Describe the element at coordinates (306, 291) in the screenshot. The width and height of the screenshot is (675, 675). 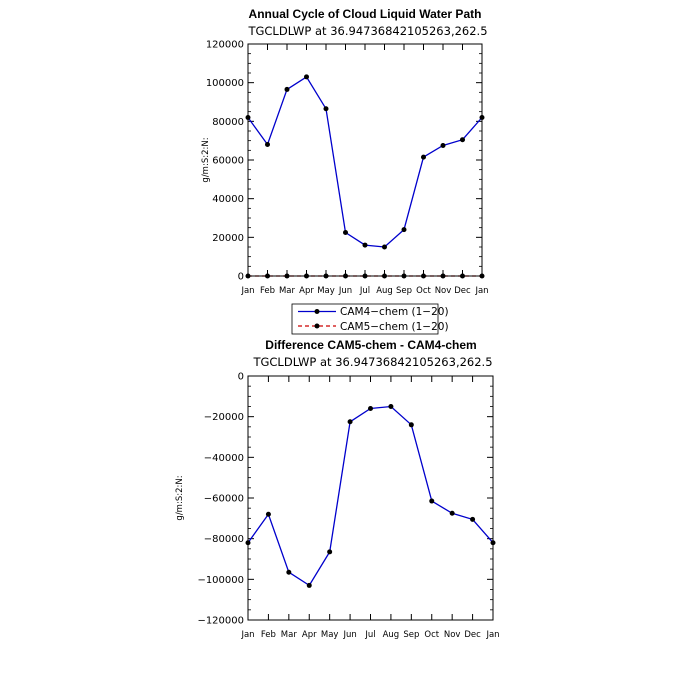
I see `top-chart-xtick-label: Apr` at that location.